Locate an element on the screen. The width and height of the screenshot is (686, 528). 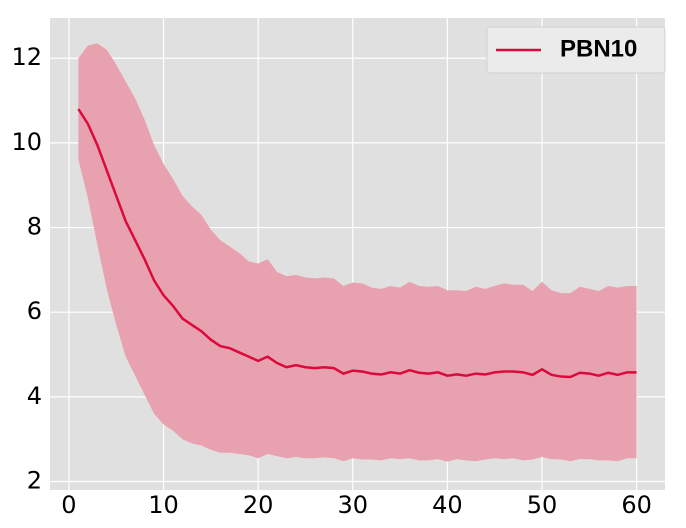
legend-label: PBN10 is located at coordinates (598, 48).